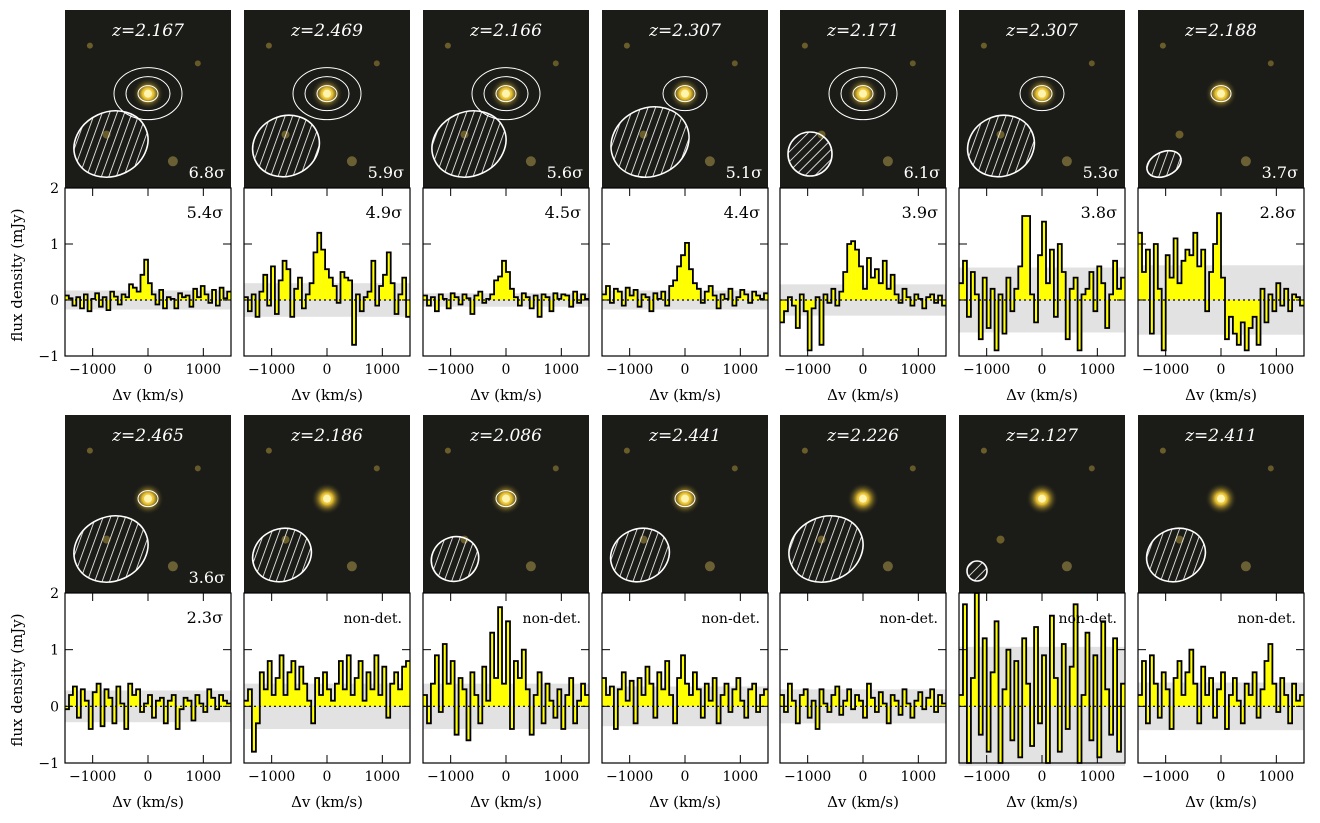  Describe the element at coordinates (1220, 436) in the screenshot. I see `redshift-label: z=2.411` at that location.